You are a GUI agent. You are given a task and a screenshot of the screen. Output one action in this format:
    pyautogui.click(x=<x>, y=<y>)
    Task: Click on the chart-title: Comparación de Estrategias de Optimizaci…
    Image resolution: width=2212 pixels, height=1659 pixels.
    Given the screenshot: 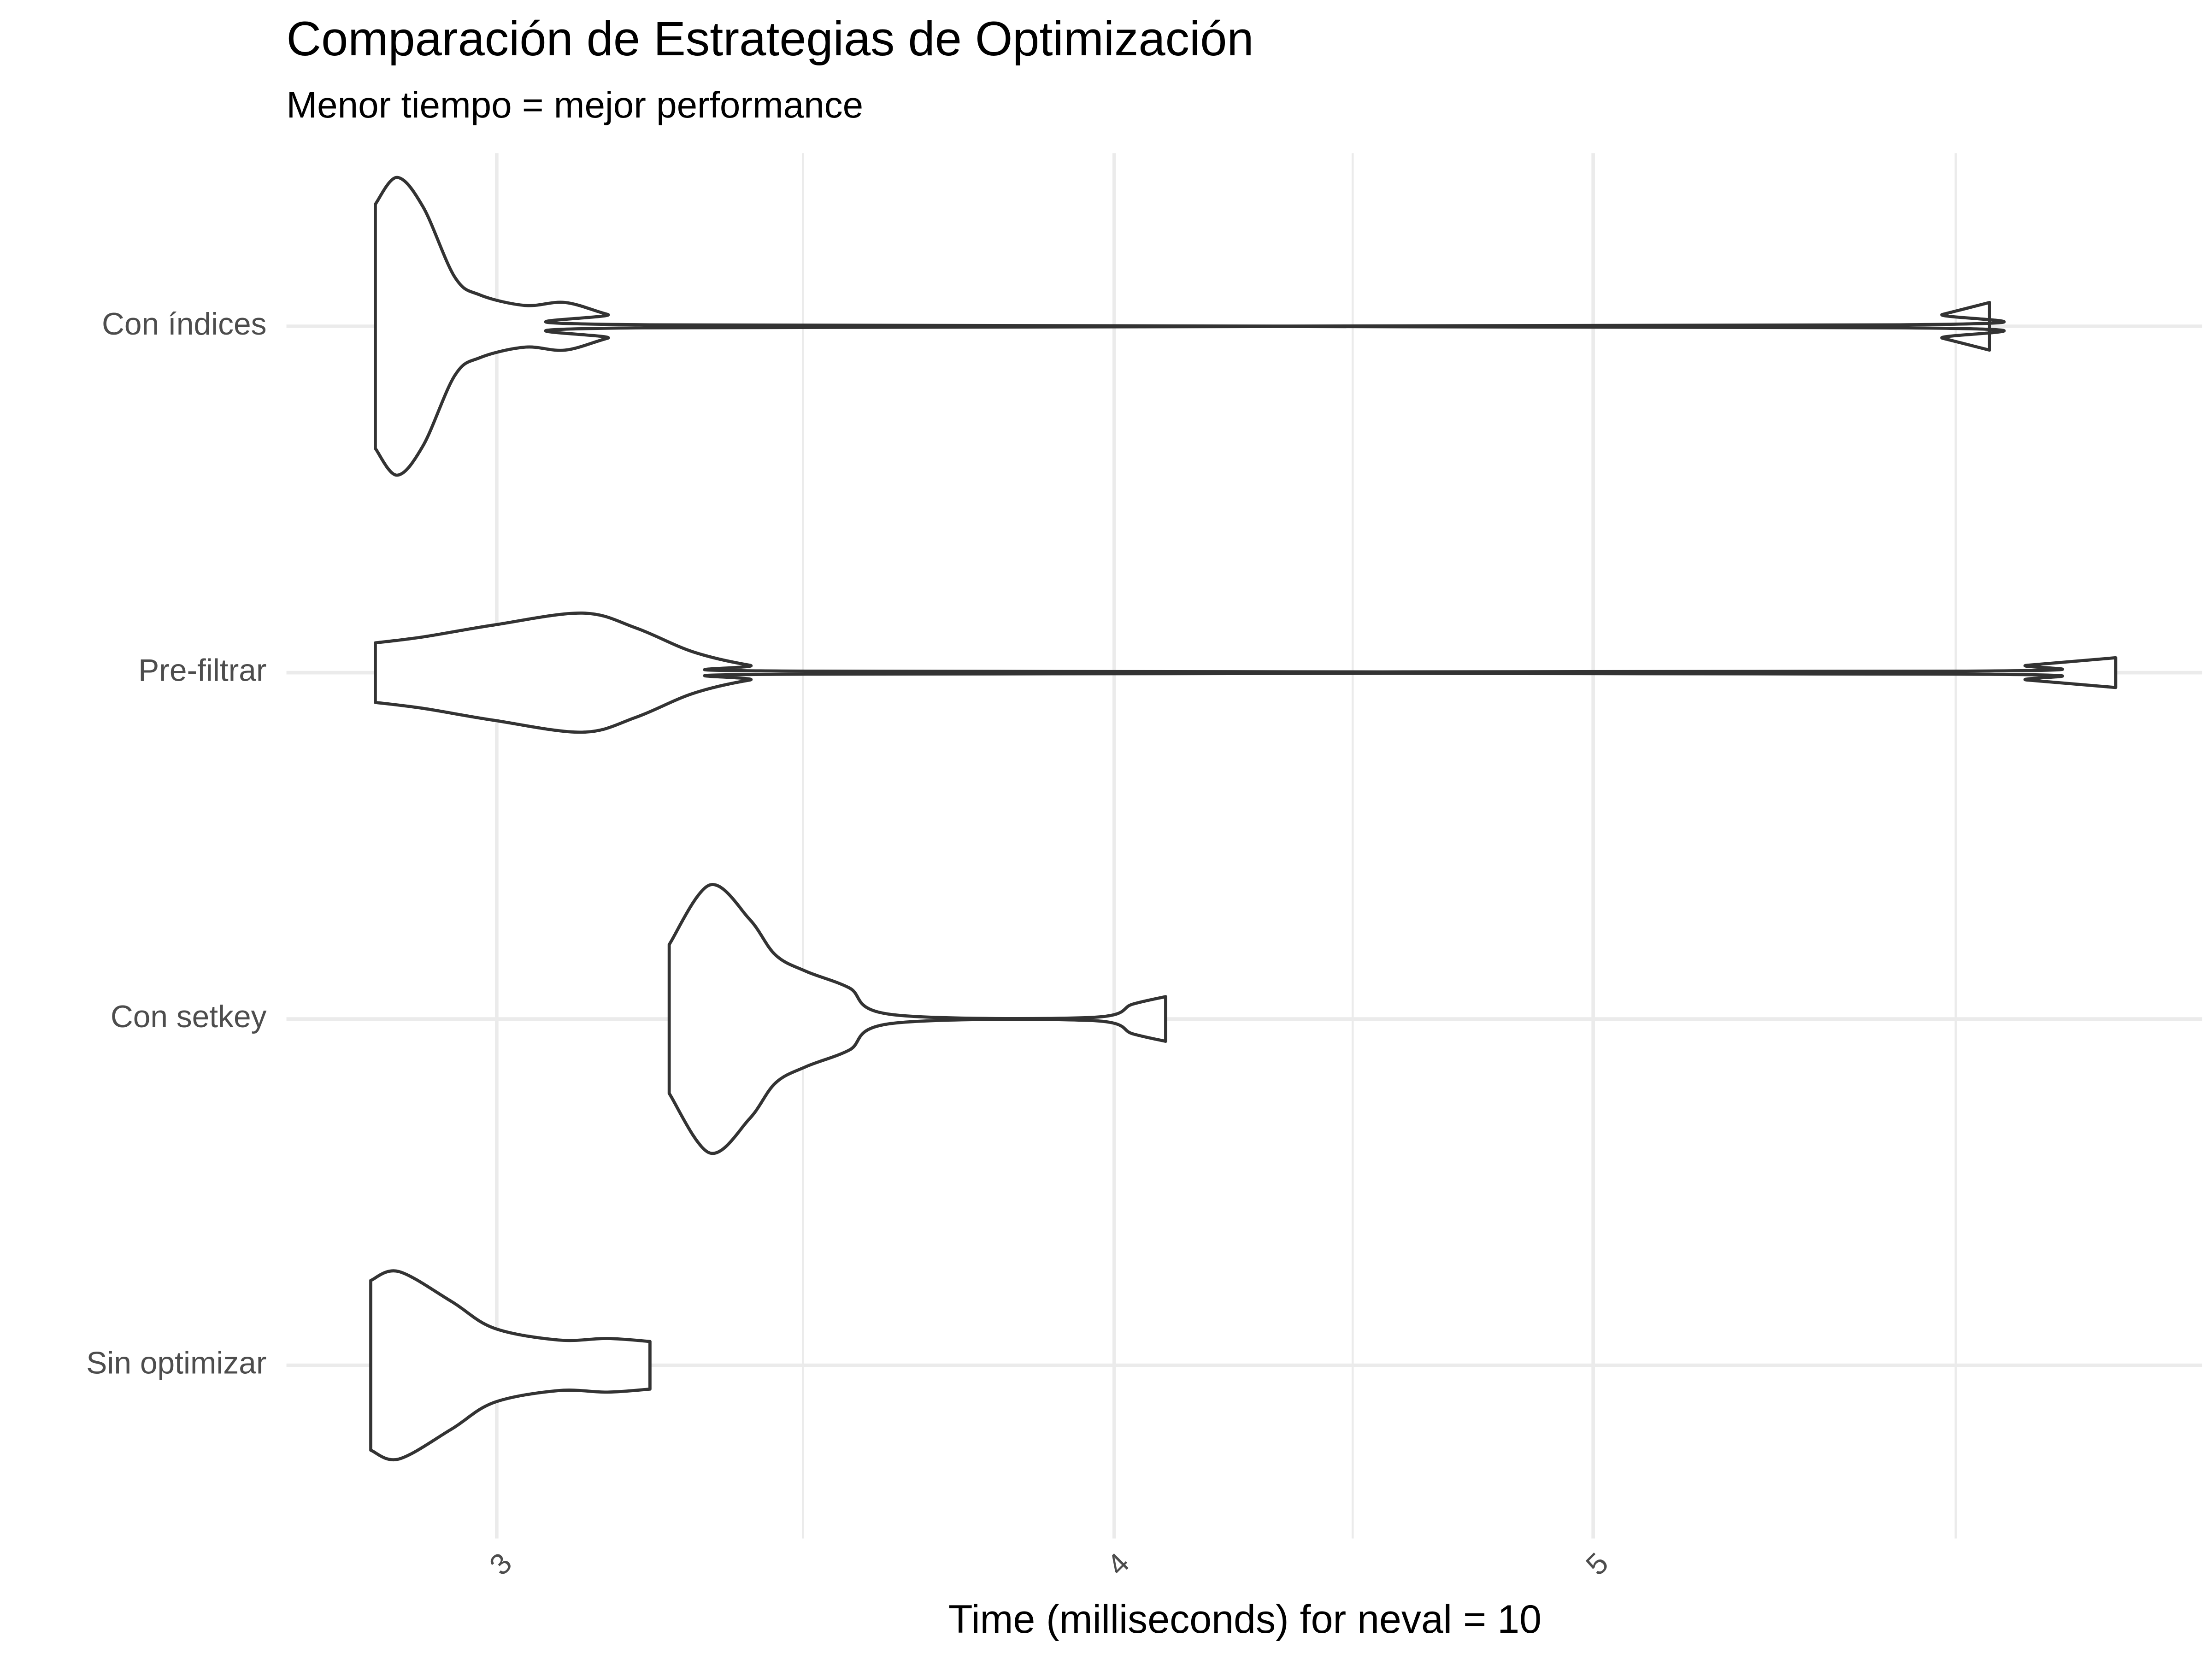 What is the action you would take?
    pyautogui.click(x=770, y=39)
    